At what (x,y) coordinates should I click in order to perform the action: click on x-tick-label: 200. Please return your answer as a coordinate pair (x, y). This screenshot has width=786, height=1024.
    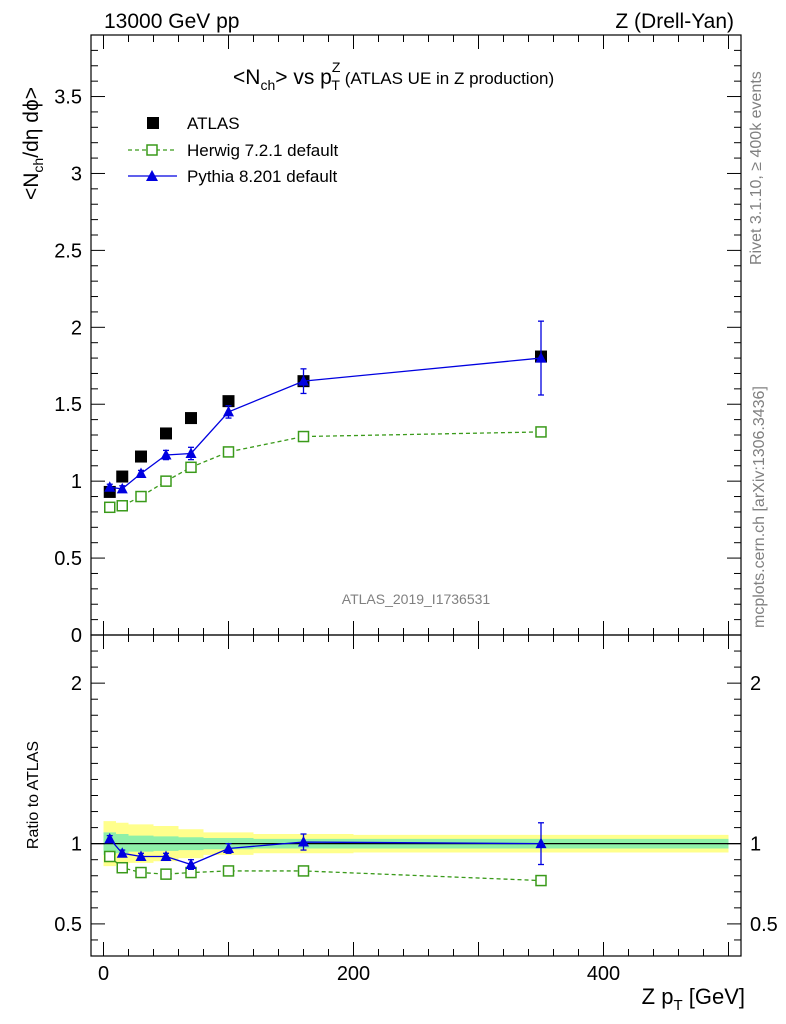
    Looking at the image, I should click on (353, 974).